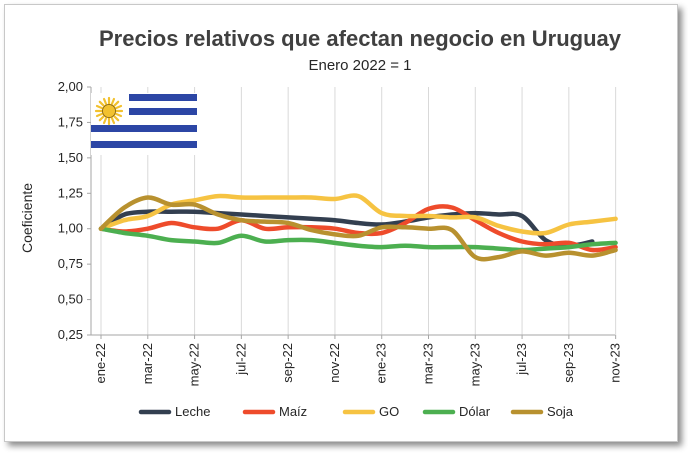  I want to click on y-tick-label: 1,75, so click(70, 121).